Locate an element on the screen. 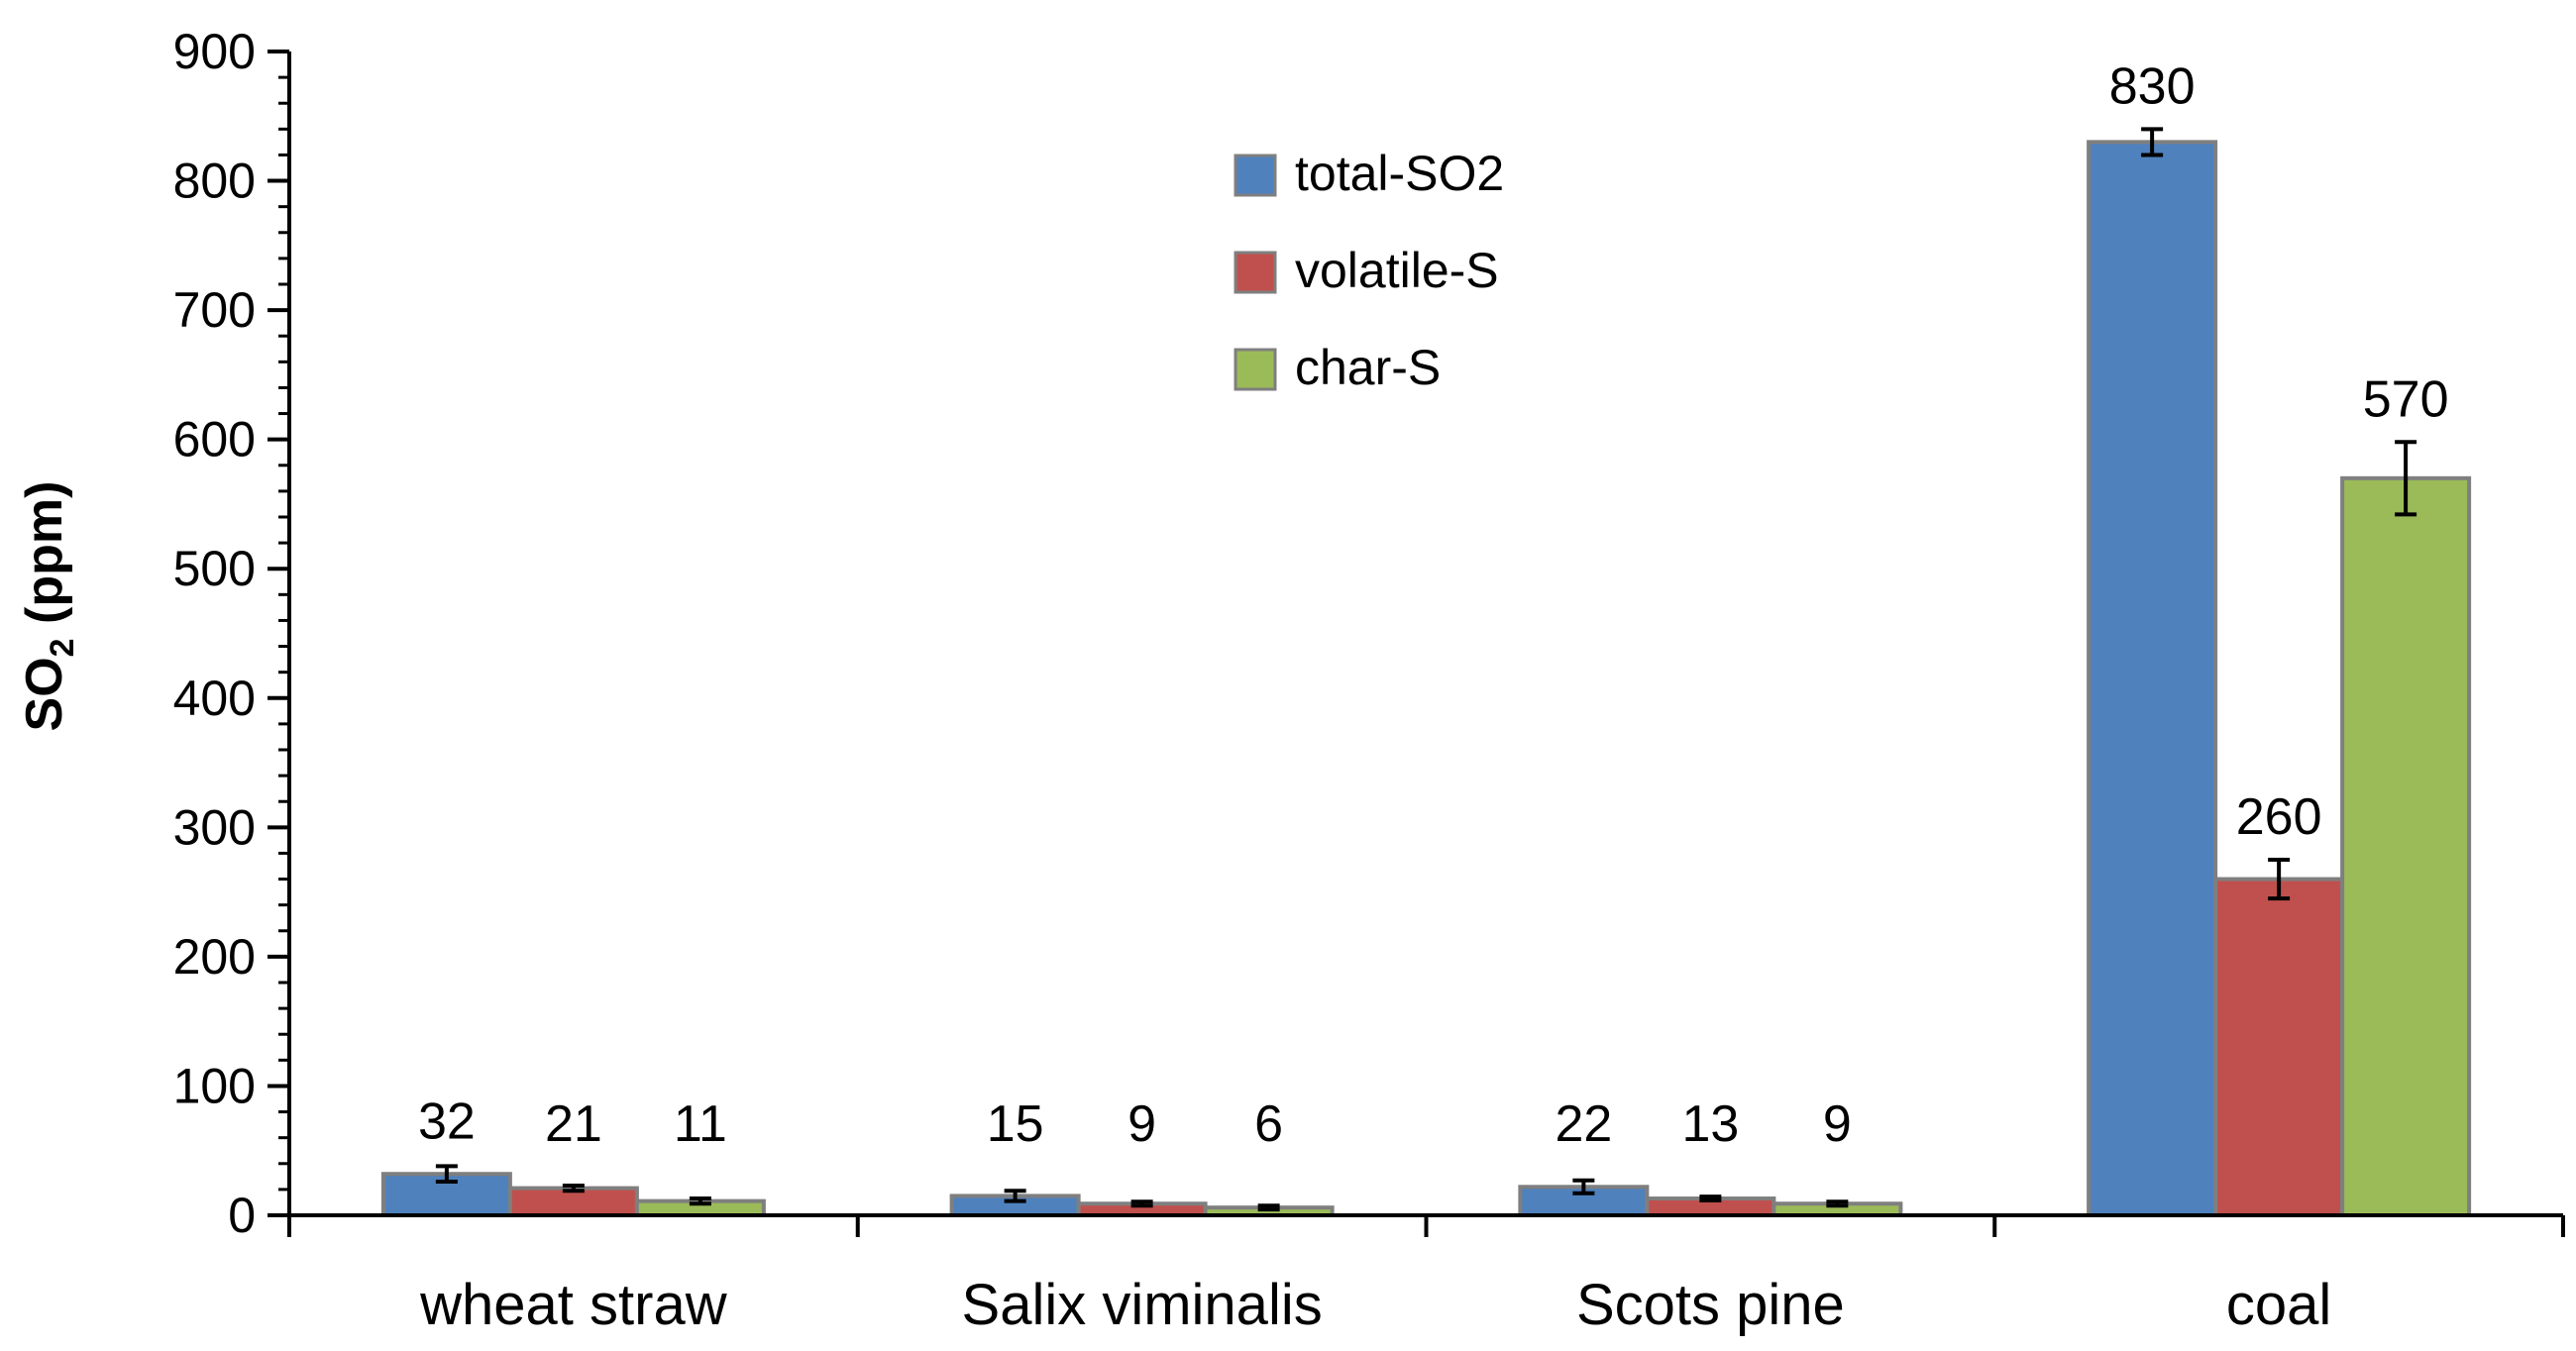 The width and height of the screenshot is (2576, 1351). y-axis-label: SO2 (ppm) is located at coordinates (48, 607).